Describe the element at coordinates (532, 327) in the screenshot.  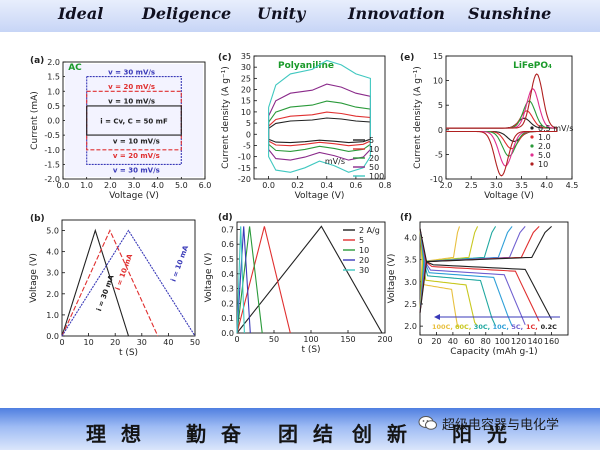
I see `legend-label: 1C,` at that location.